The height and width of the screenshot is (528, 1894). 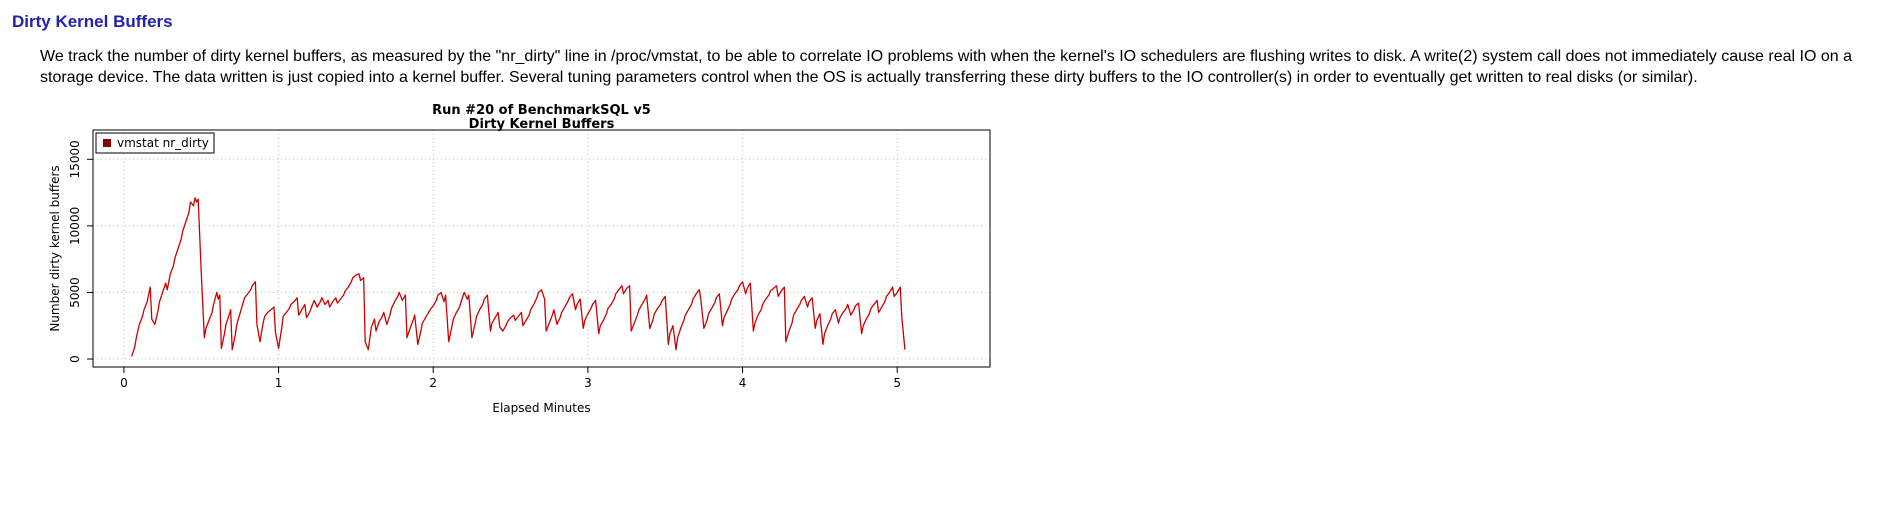 What do you see at coordinates (75, 292) in the screenshot?
I see `y-tick-label: 5000` at bounding box center [75, 292].